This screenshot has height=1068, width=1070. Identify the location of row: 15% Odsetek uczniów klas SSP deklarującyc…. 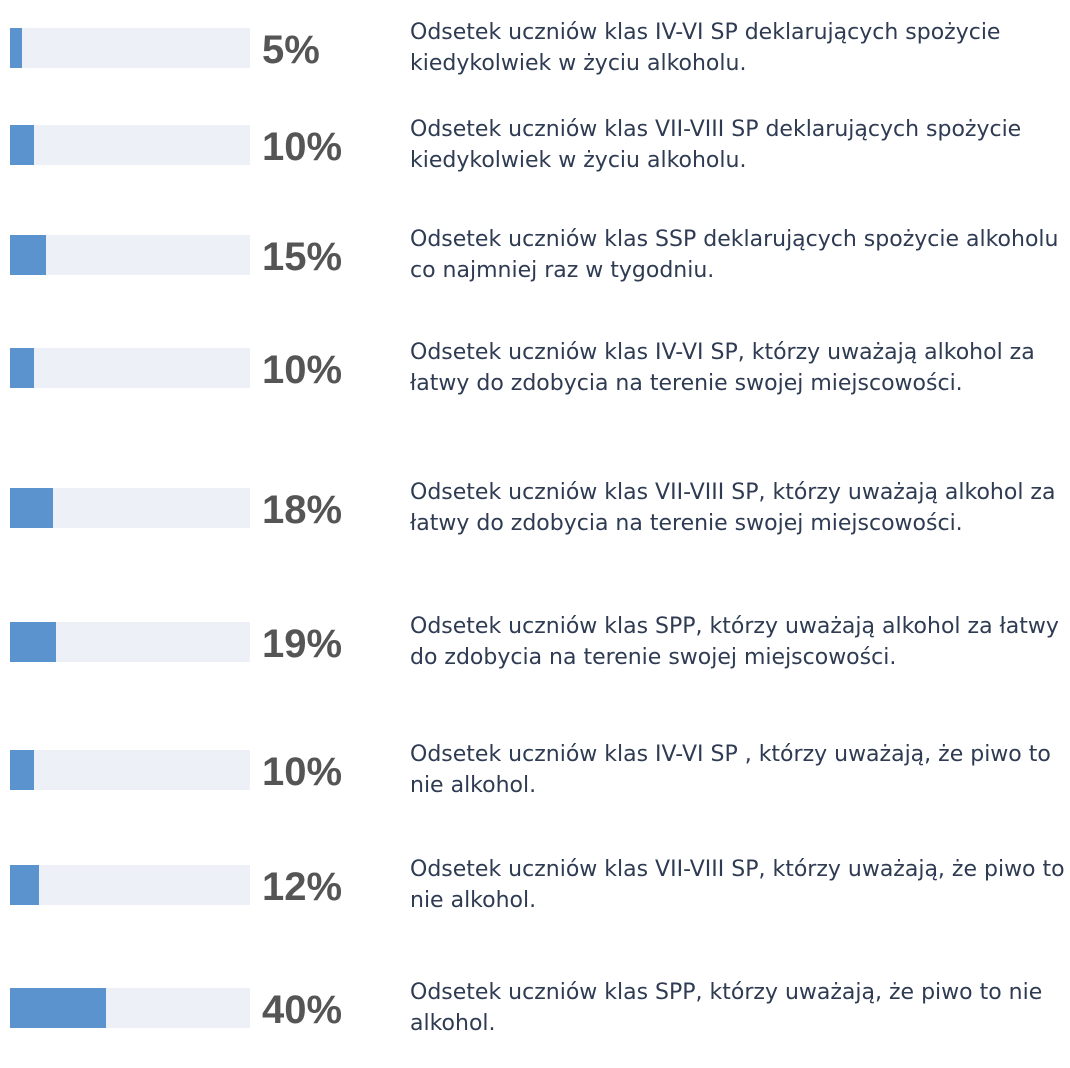
(535, 255).